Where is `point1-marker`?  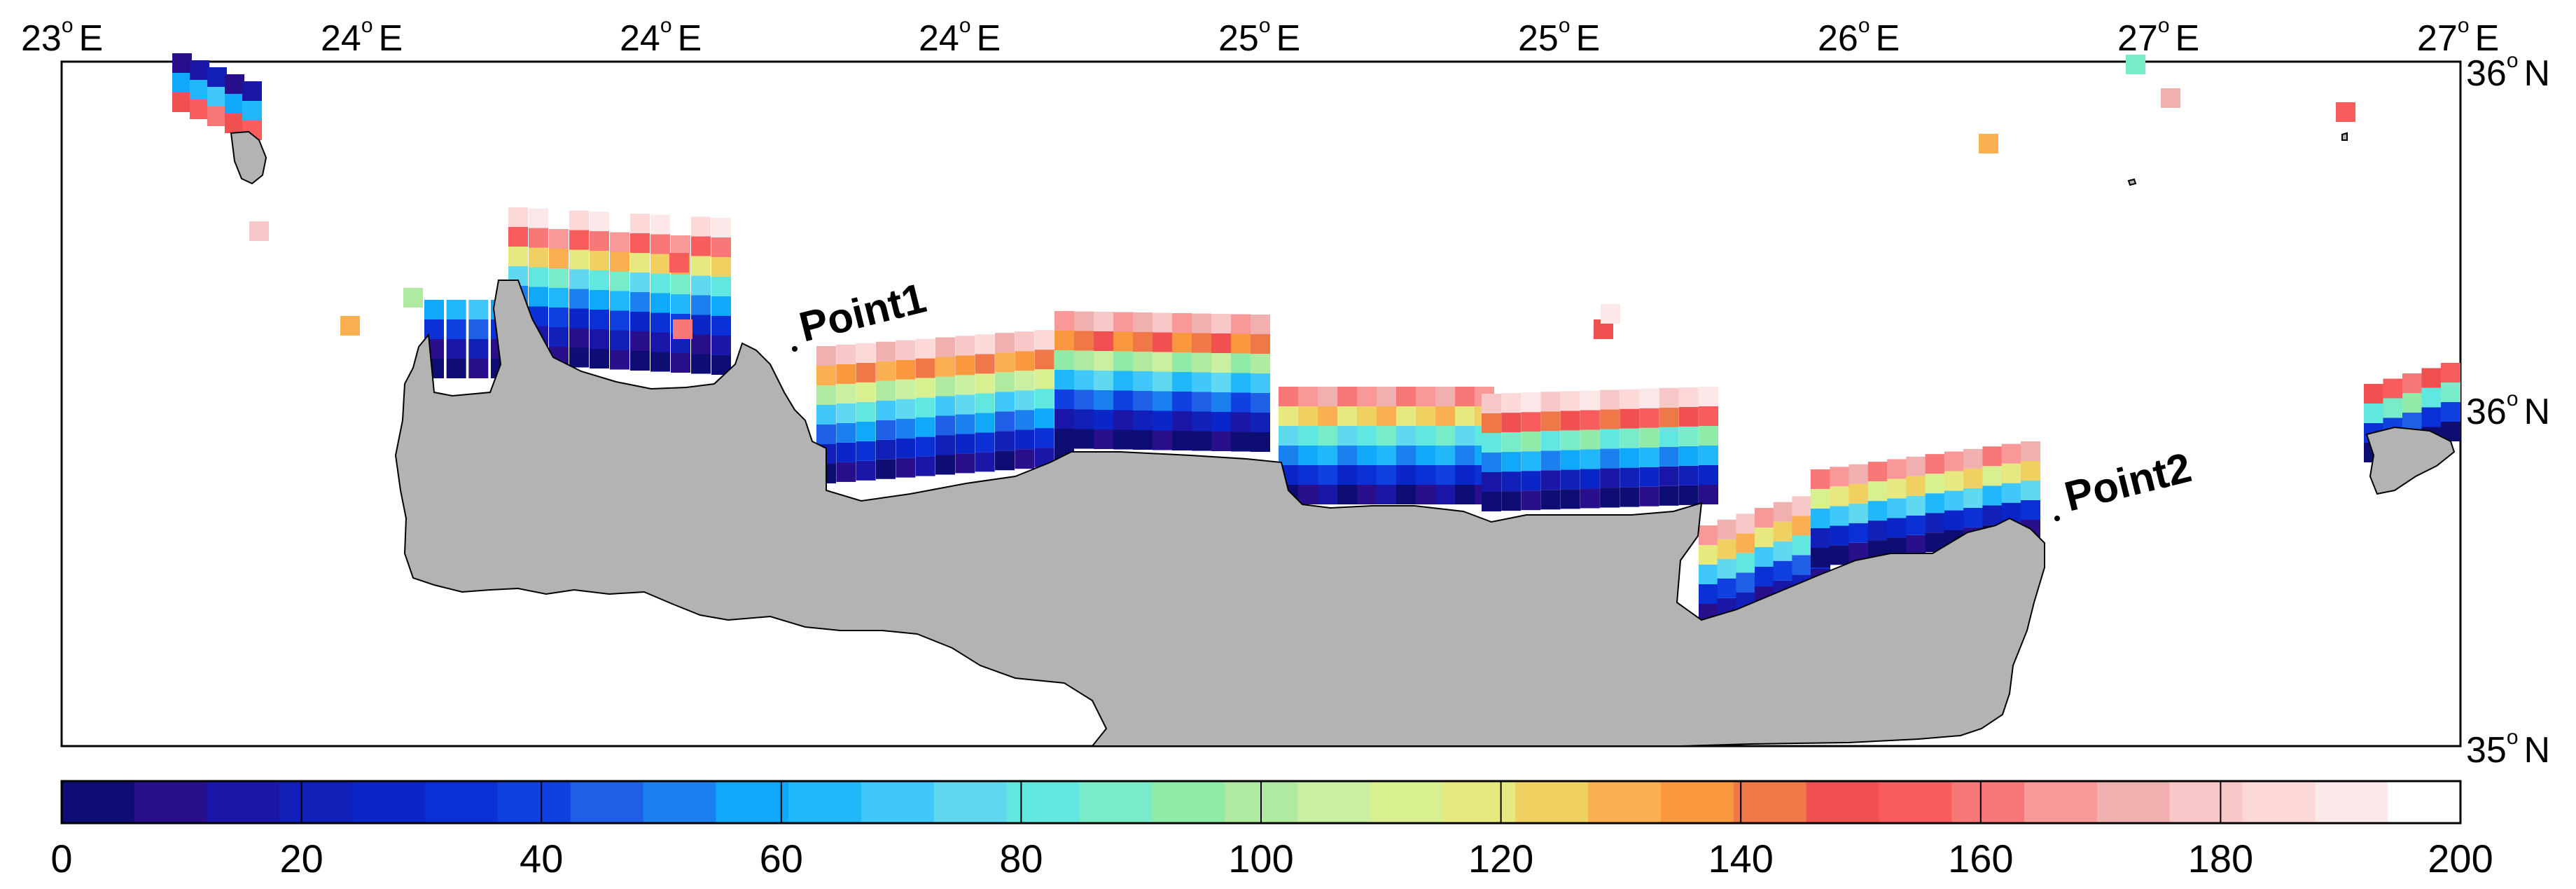 point1-marker is located at coordinates (795, 349).